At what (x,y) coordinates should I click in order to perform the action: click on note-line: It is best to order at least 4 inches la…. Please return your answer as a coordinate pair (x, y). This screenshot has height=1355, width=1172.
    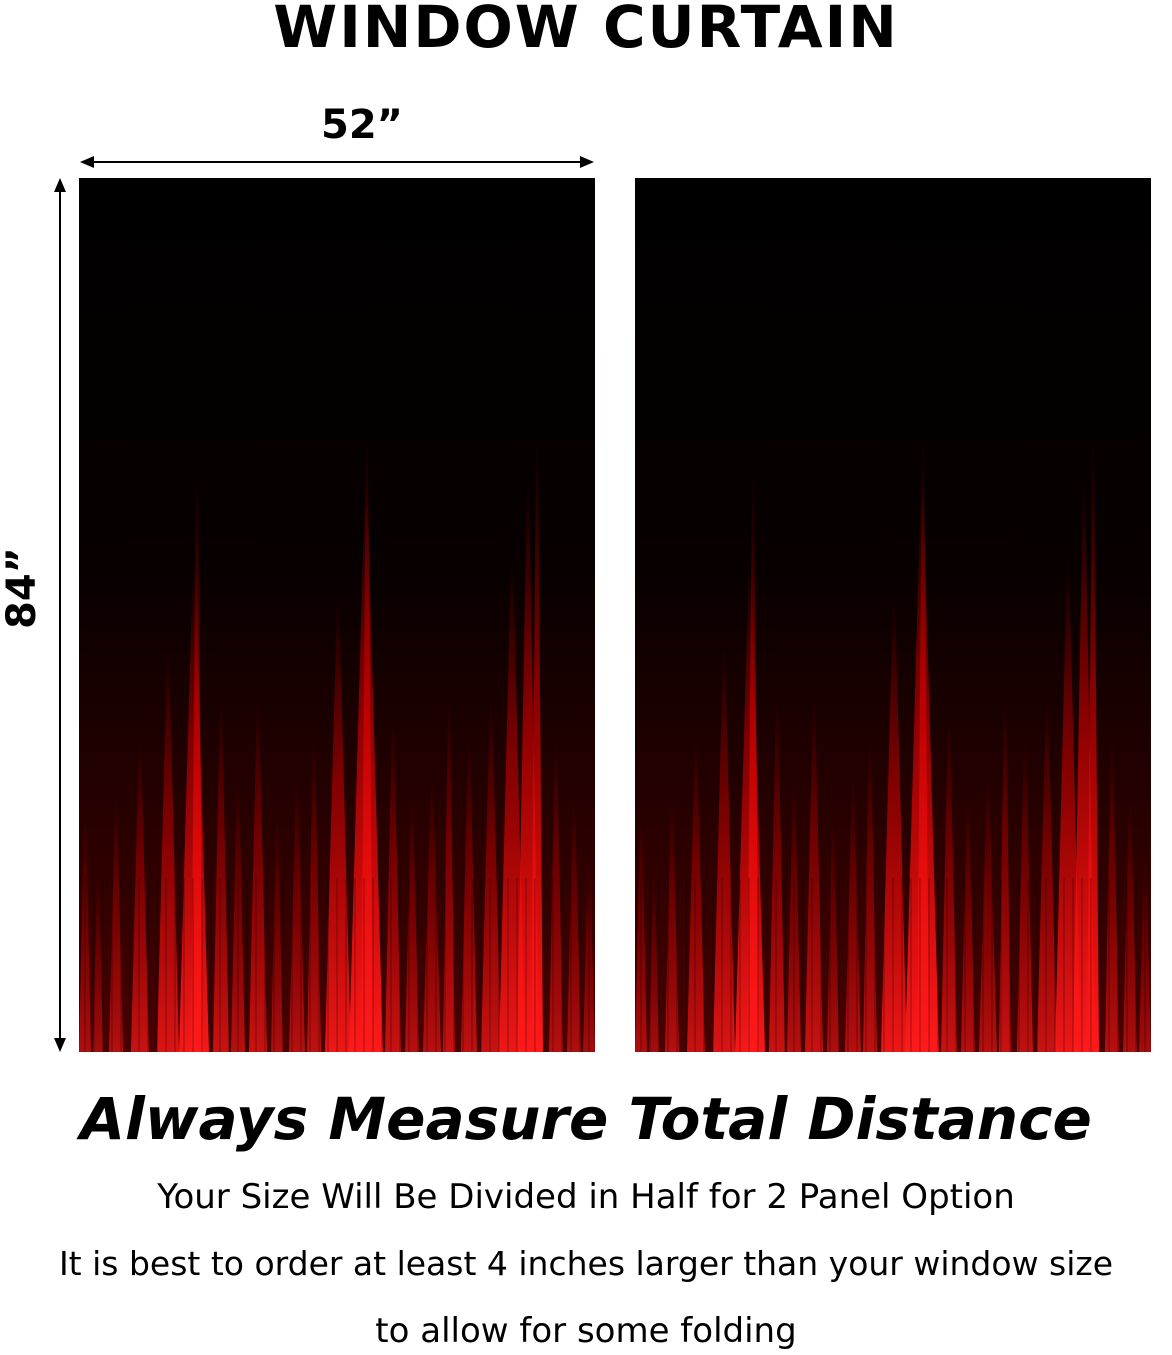
    Looking at the image, I should click on (586, 1263).